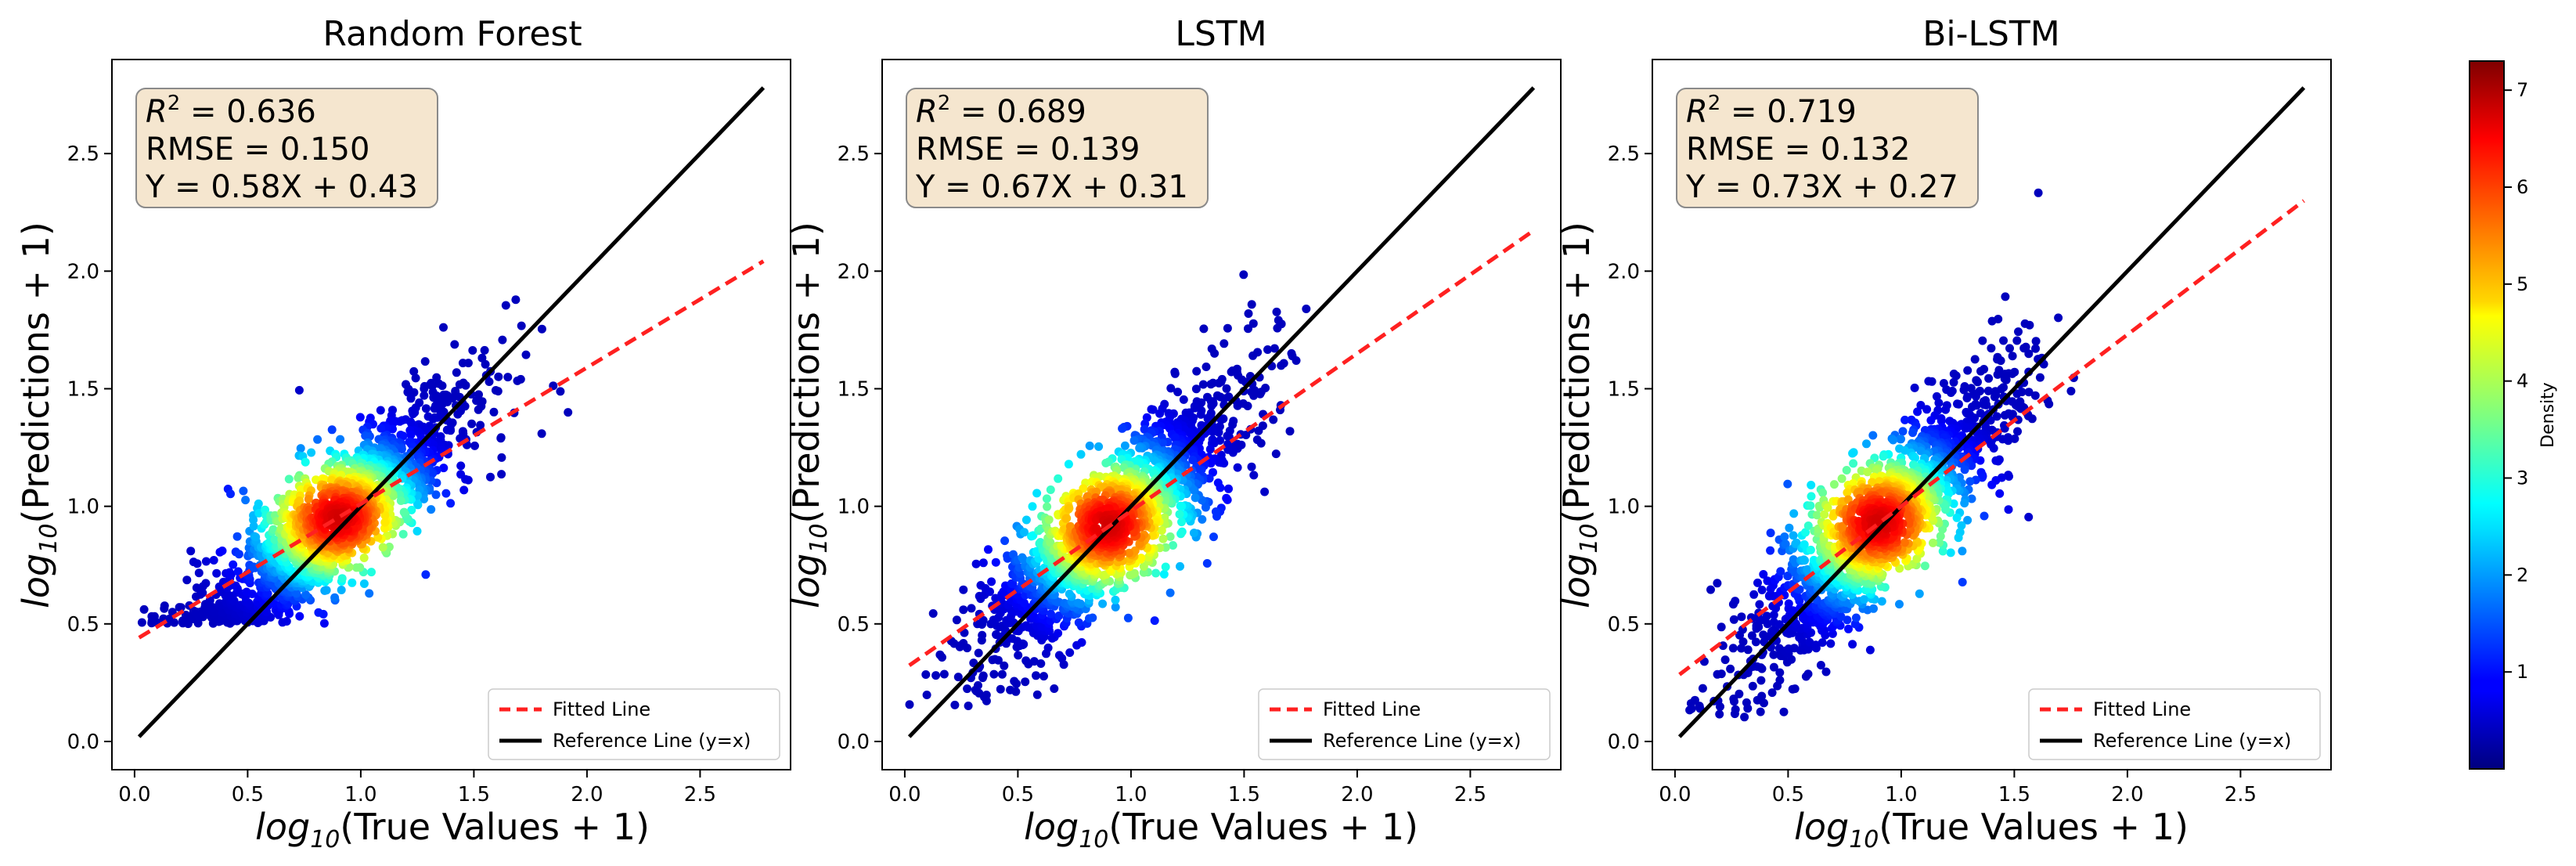 The width and height of the screenshot is (2576, 866). I want to click on r2-text: R2 = 0.636, so click(231, 111).